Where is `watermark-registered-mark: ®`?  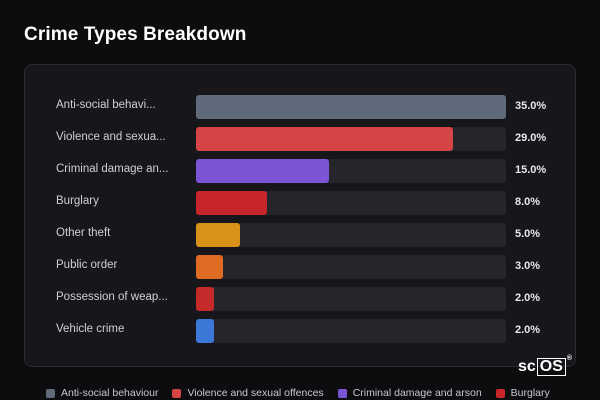
watermark-registered-mark: ® is located at coordinates (569, 358).